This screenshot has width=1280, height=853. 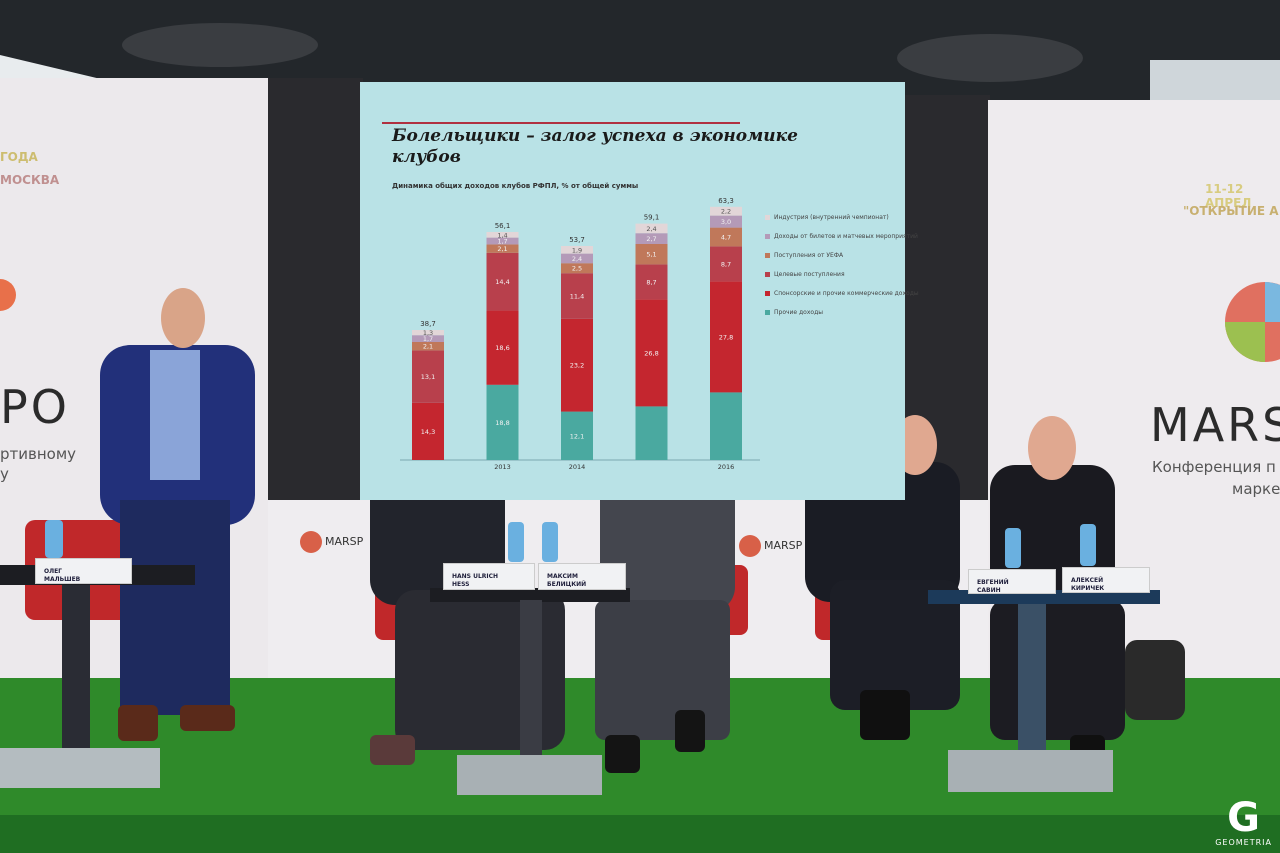 What do you see at coordinates (652, 218) in the screenshot?
I see `total-label: 59,1` at bounding box center [652, 218].